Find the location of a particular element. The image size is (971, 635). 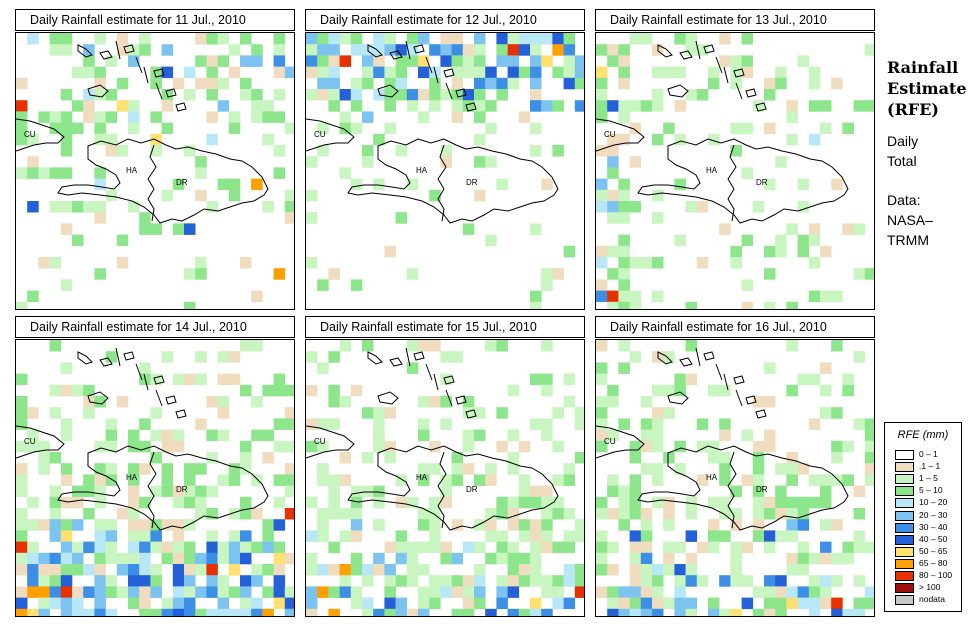

legend-label: 10 – 20 is located at coordinates (933, 502).